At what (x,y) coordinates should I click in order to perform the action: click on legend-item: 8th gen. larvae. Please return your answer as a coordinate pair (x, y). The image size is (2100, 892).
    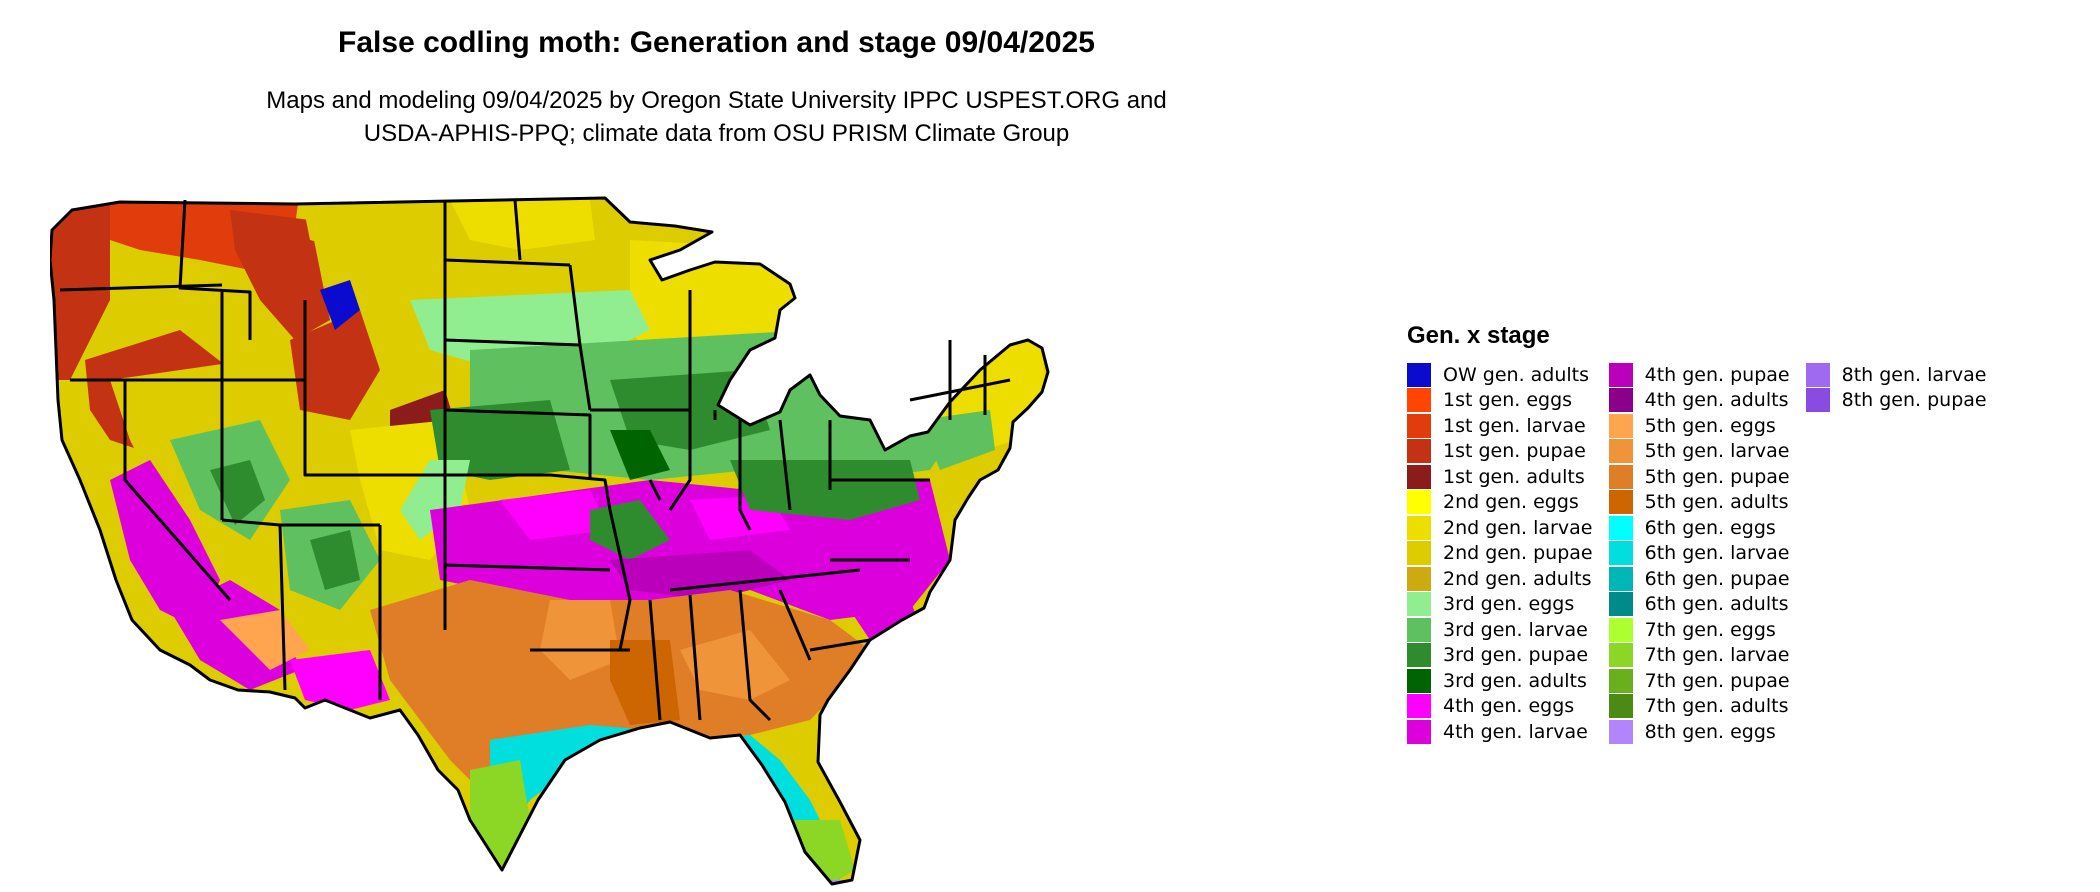
    Looking at the image, I should click on (1896, 375).